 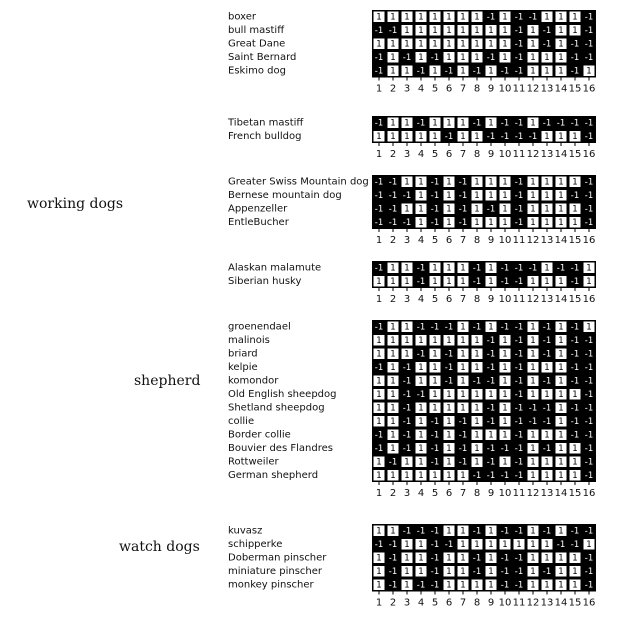 I want to click on breed-label: Bernese mountain dog, so click(x=285, y=195).